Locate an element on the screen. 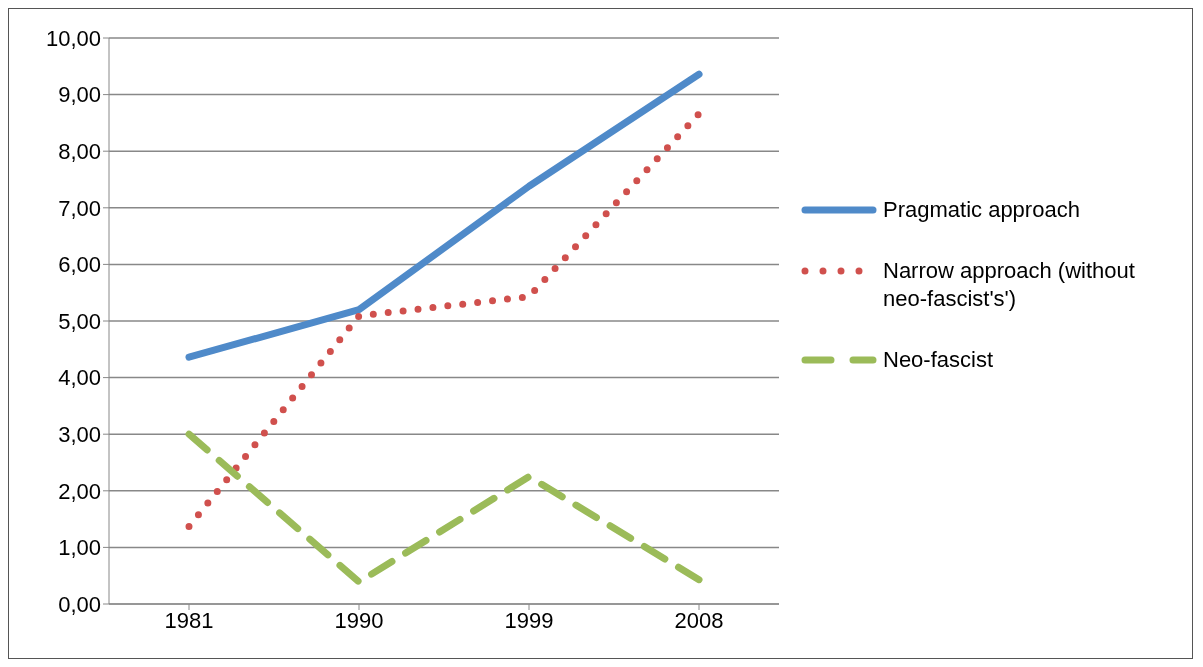 The image size is (1203, 667). y-tick-label: 10,00 is located at coordinates (73, 38).